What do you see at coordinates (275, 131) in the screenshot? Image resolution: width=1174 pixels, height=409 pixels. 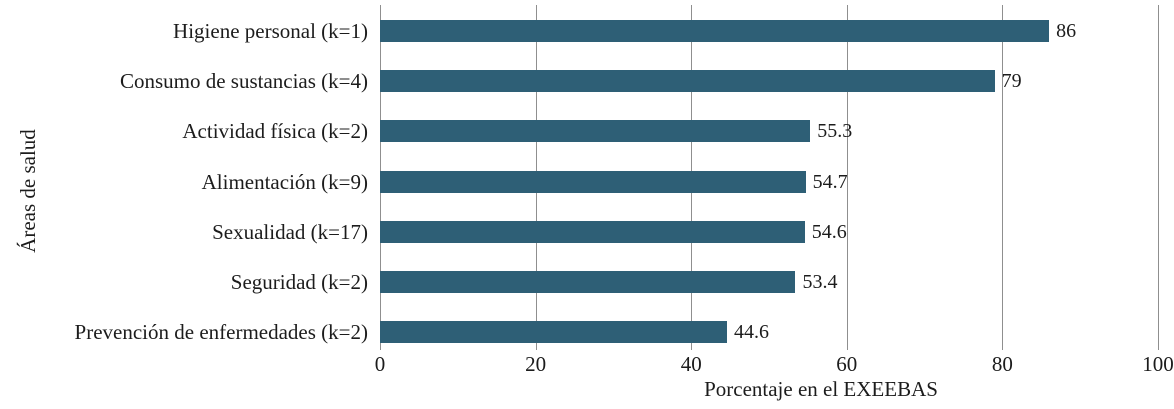 I see `category-label: Actividad física (k=2)` at bounding box center [275, 131].